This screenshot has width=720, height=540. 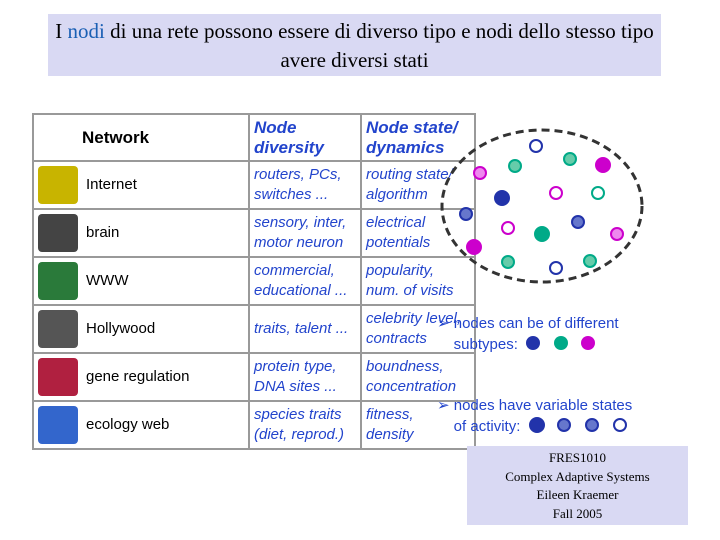 What do you see at coordinates (116, 137) in the screenshot?
I see `cell-text: Network` at bounding box center [116, 137].